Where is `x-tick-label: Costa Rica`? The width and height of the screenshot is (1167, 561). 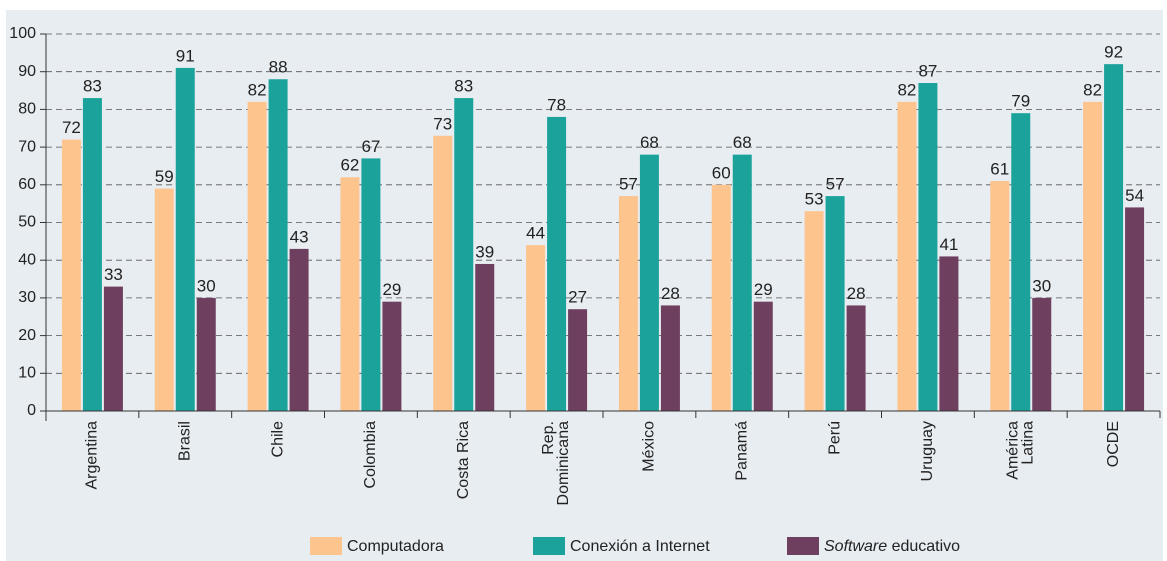 x-tick-label: Costa Rica is located at coordinates (463, 460).